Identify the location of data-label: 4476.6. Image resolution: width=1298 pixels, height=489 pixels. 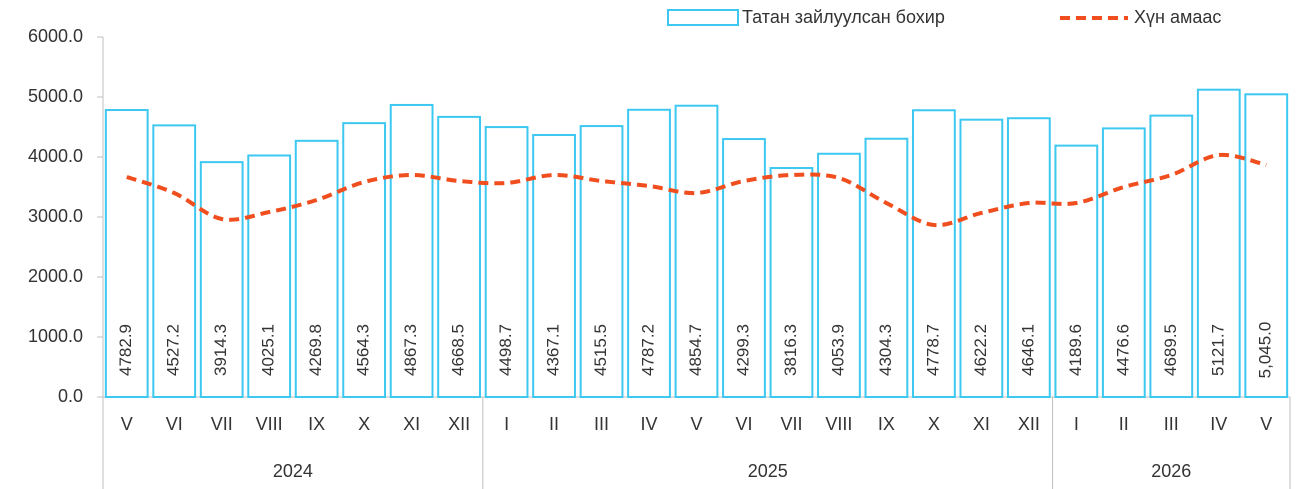
(1122, 350).